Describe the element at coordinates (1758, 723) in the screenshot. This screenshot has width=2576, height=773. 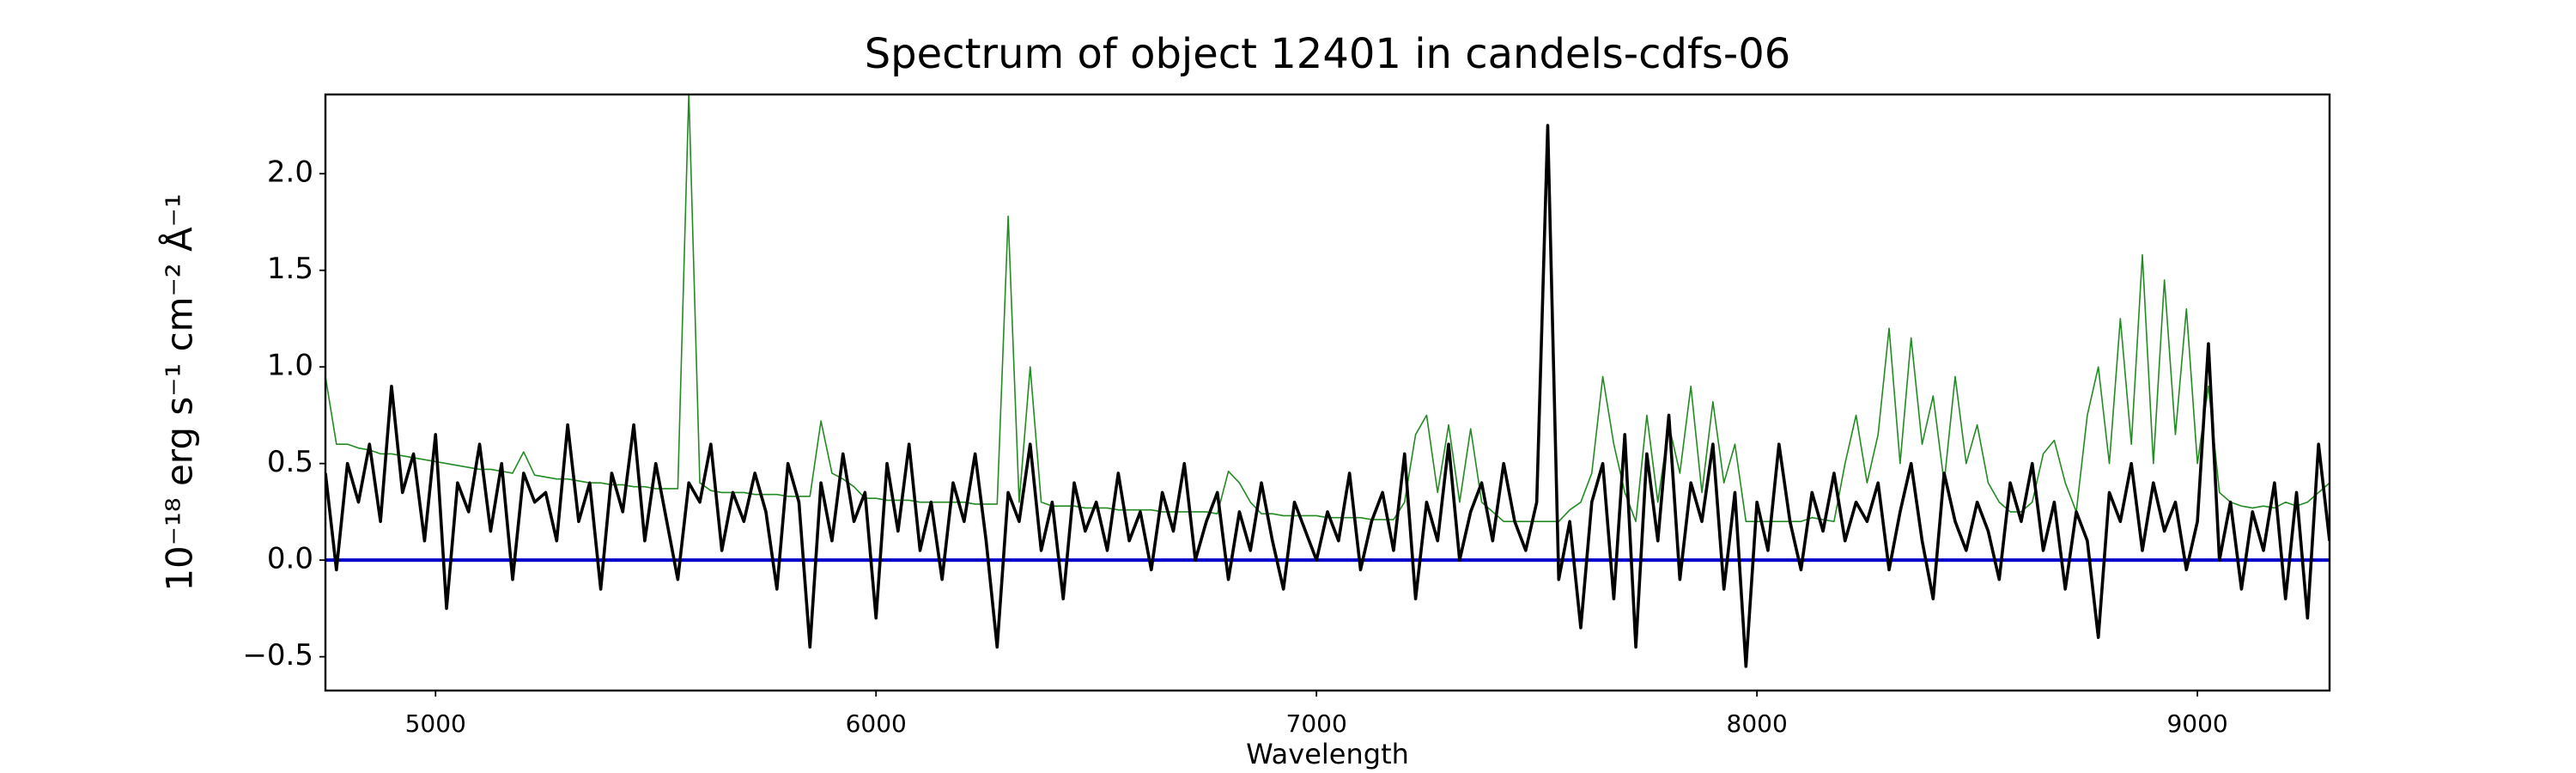
I see `x-tick-label: 8000` at that location.